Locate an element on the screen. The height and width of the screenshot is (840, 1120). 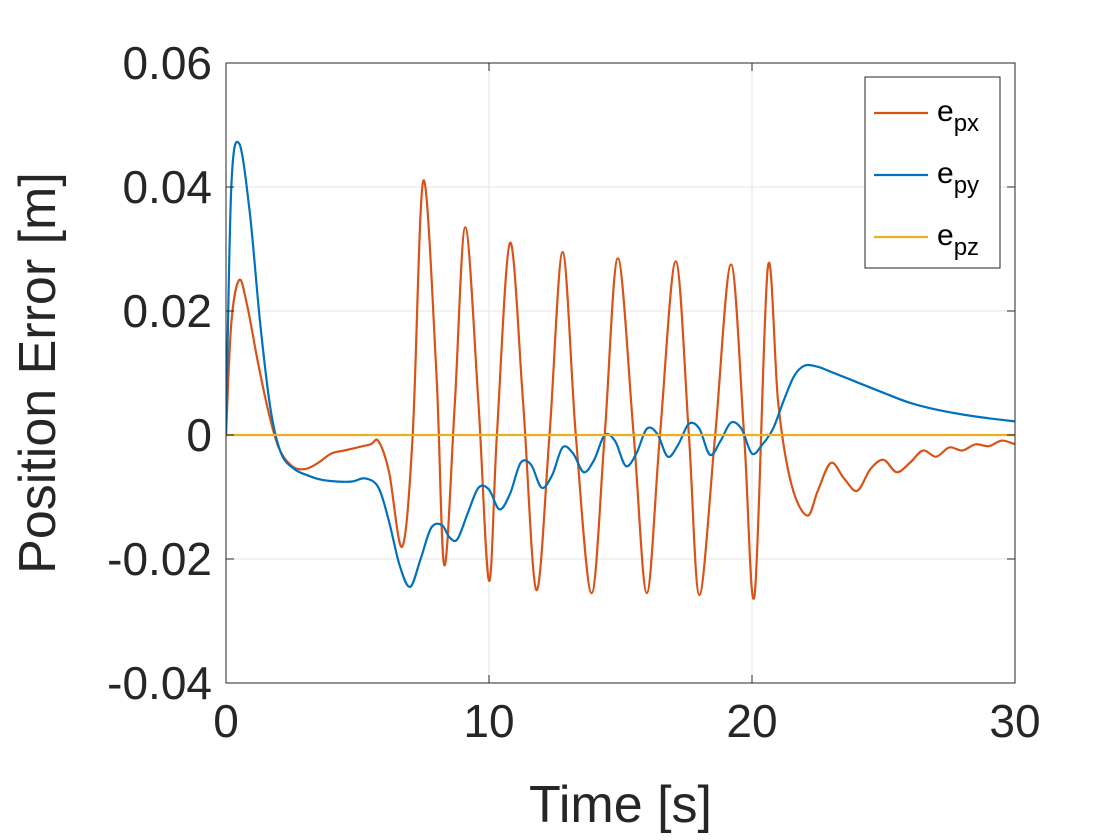
y-tick-label: 0.04 is located at coordinates (167, 187).